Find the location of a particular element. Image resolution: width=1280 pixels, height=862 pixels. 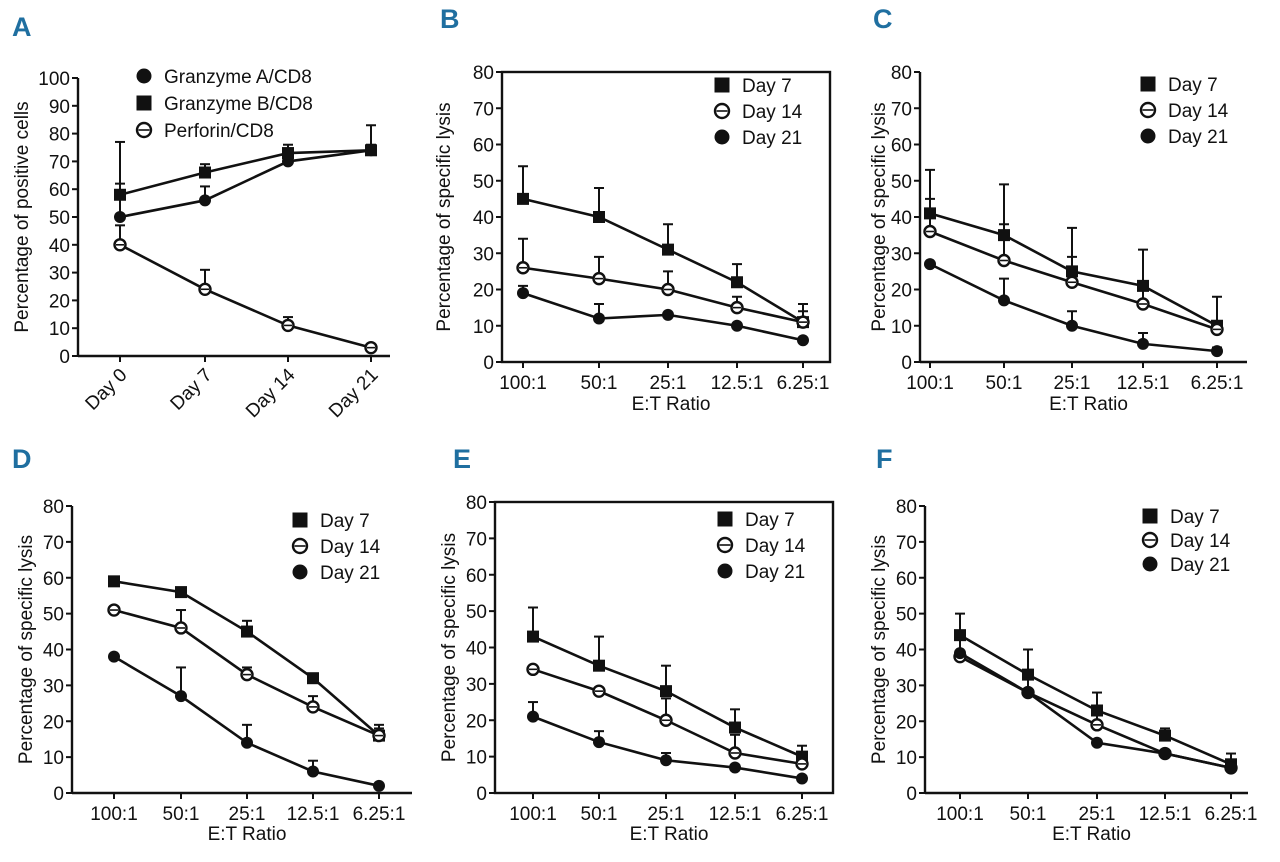

y-tick-label-a: 70 is located at coordinates (59, 162).